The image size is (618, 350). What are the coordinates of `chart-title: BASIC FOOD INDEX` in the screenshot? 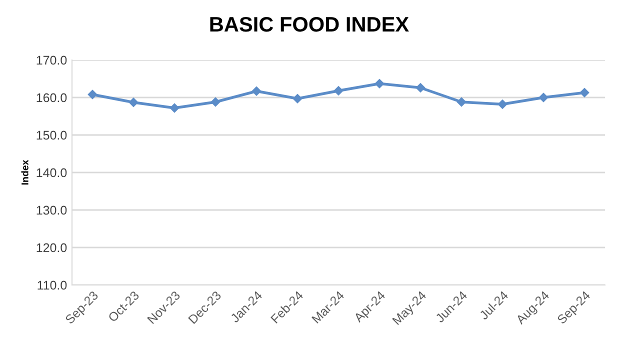 It's located at (309, 24).